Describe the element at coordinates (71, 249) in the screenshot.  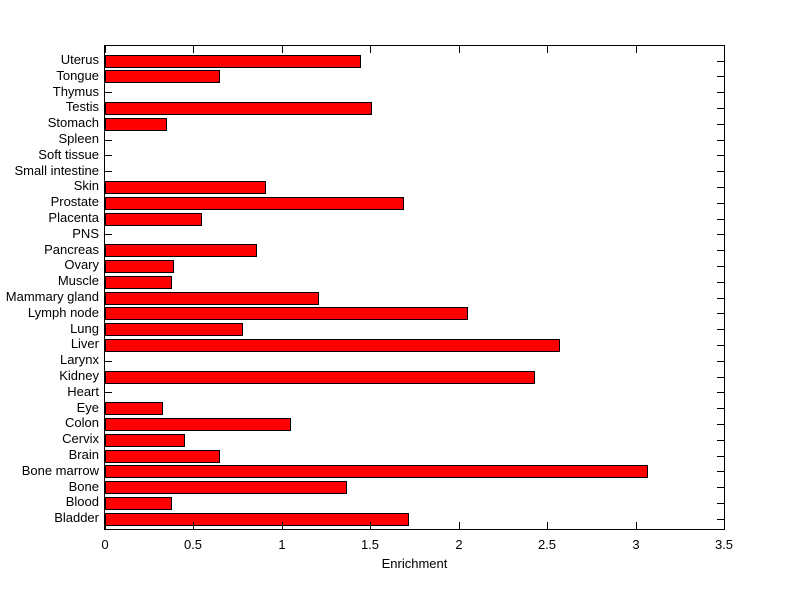
I see `y-tick-label-pancreas: Pancreas` at that location.